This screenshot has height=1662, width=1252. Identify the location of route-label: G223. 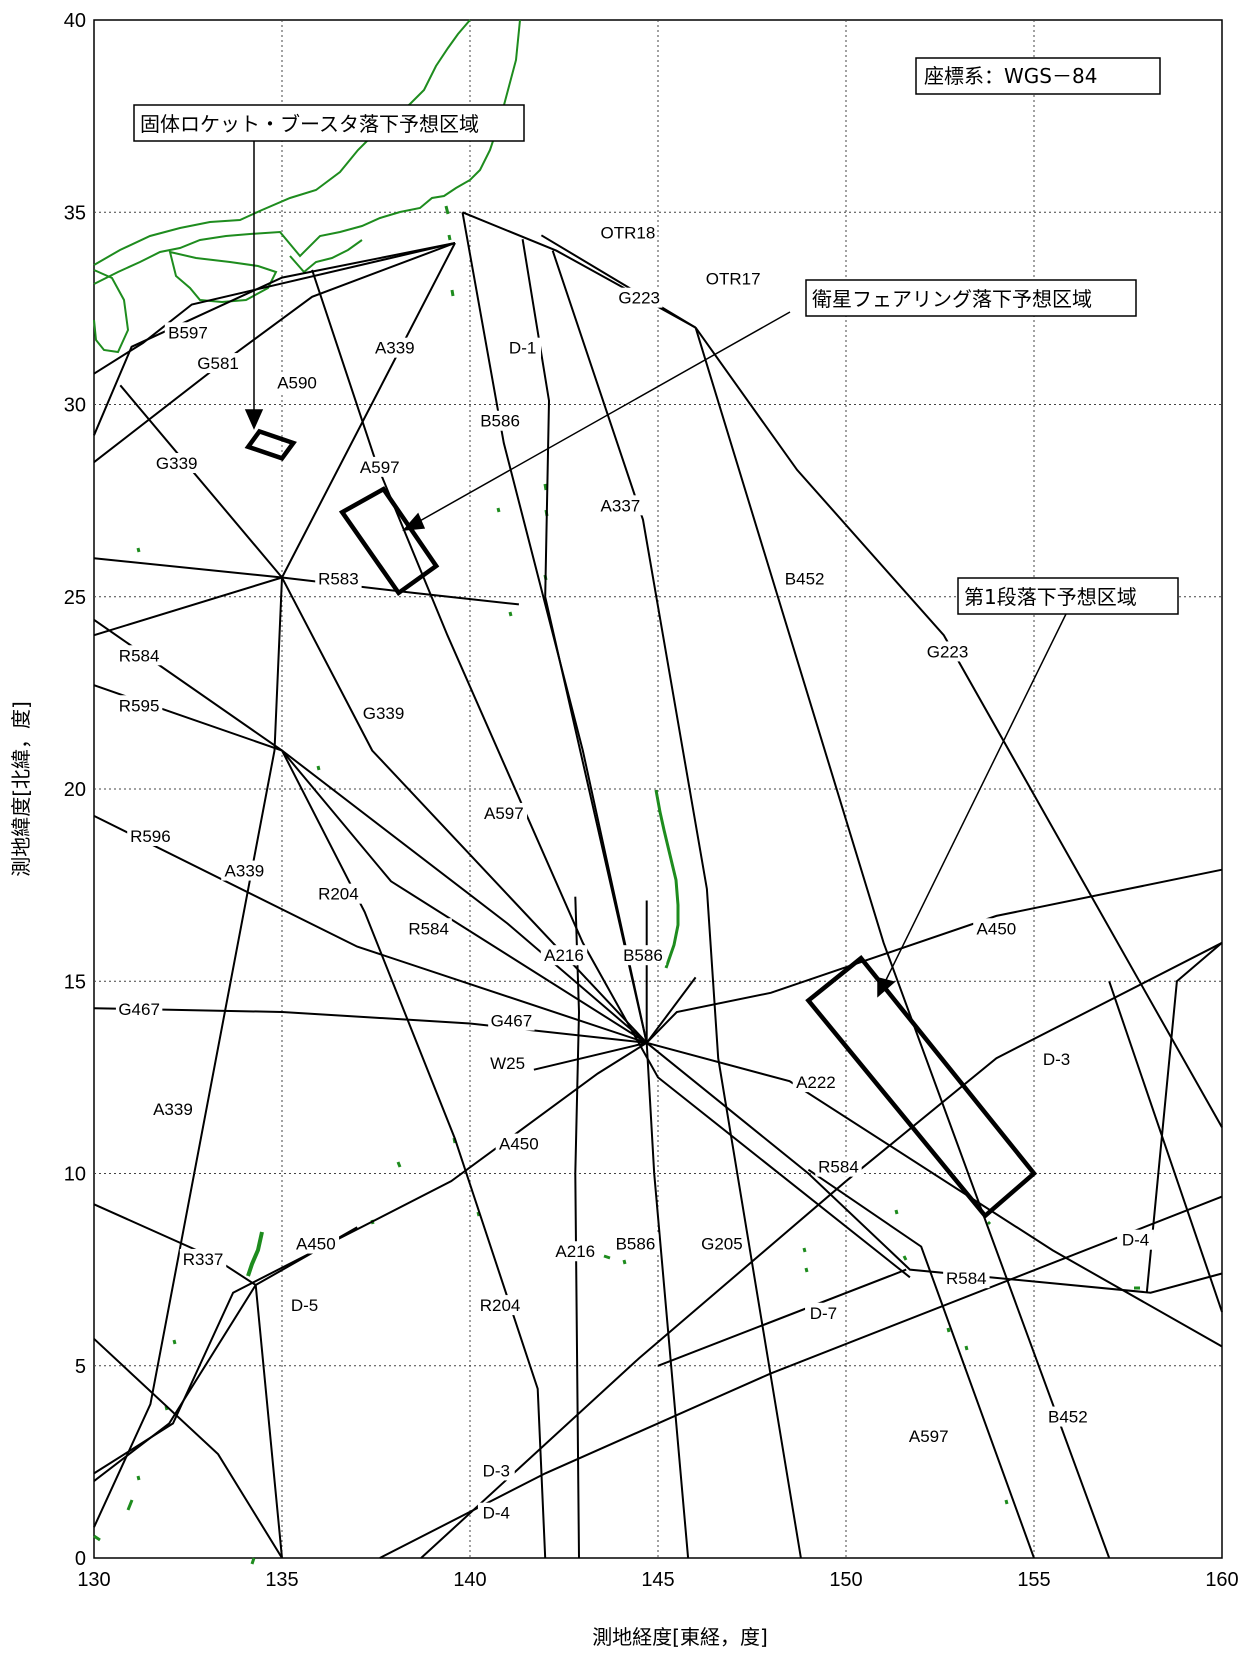
(639, 298).